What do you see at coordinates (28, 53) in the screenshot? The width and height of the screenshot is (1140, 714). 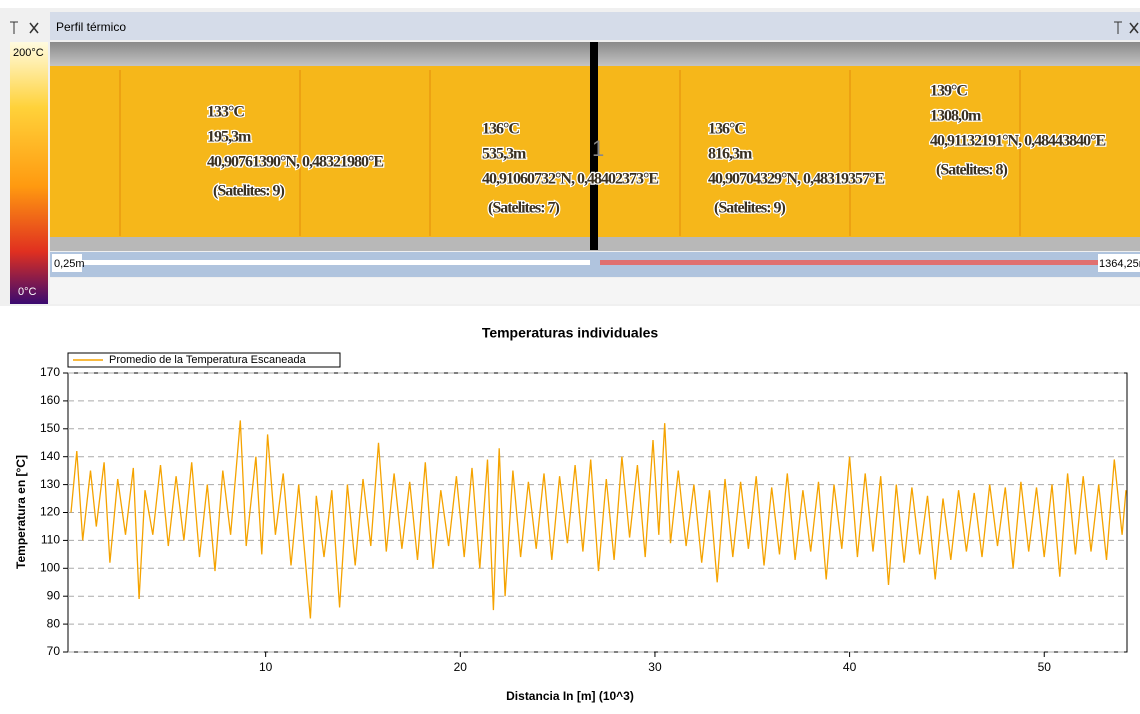 I see `scale-max: 200°C` at bounding box center [28, 53].